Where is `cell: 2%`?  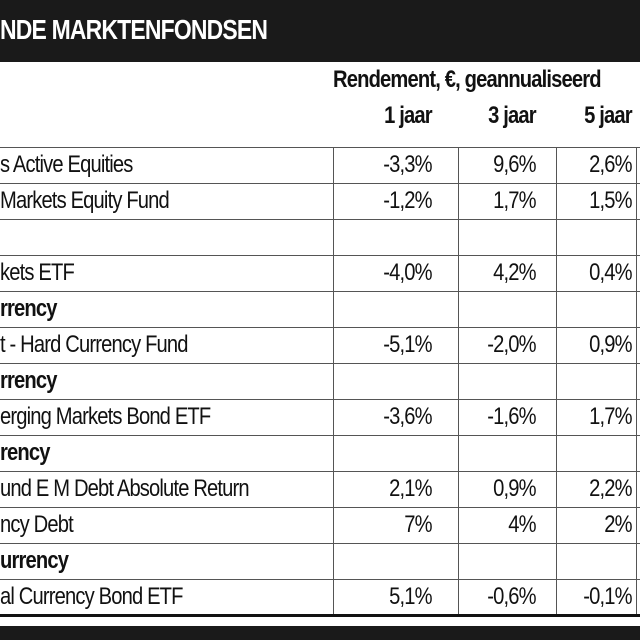
cell: 2% is located at coordinates (618, 524).